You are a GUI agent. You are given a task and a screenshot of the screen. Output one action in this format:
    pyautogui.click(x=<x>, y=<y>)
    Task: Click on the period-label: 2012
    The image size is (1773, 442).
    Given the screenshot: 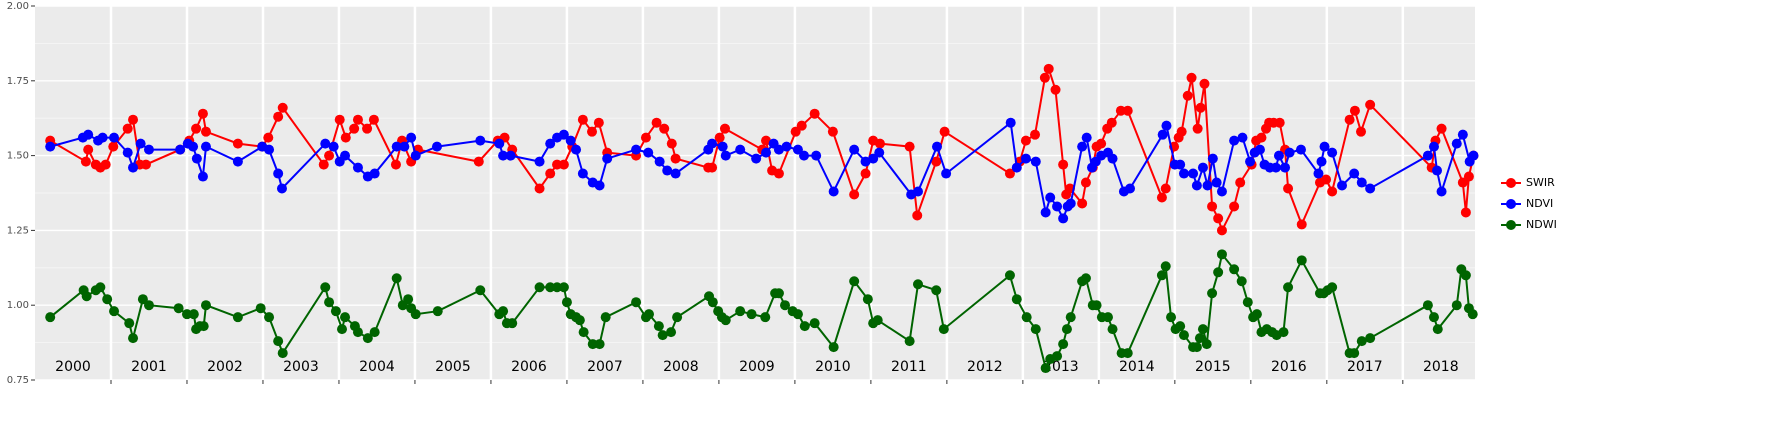 What is the action you would take?
    pyautogui.click(x=985, y=367)
    